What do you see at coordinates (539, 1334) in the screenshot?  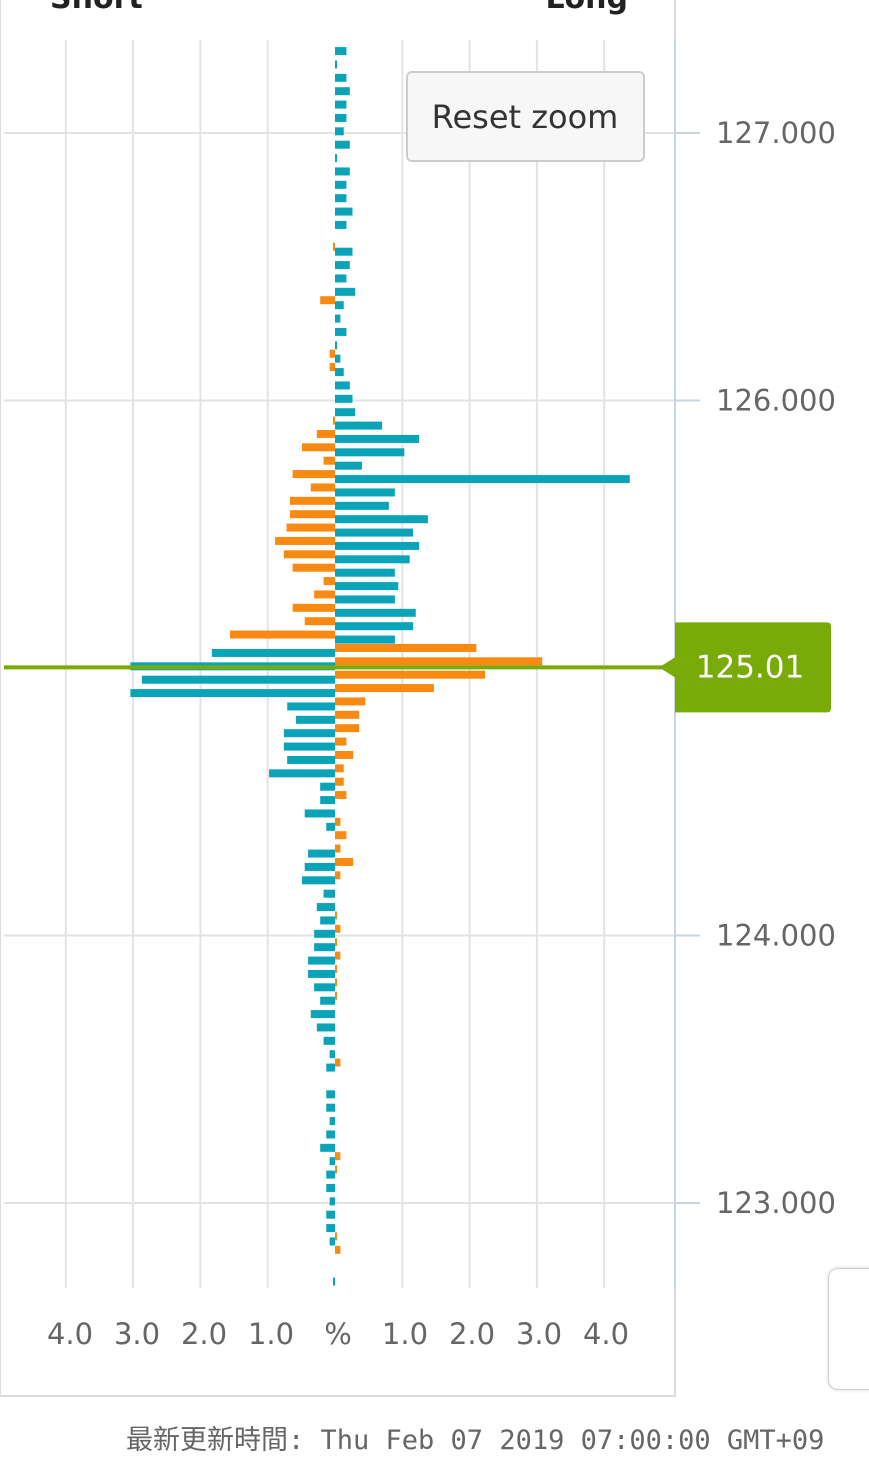 I see `percent-tick-label: 3.0` at bounding box center [539, 1334].